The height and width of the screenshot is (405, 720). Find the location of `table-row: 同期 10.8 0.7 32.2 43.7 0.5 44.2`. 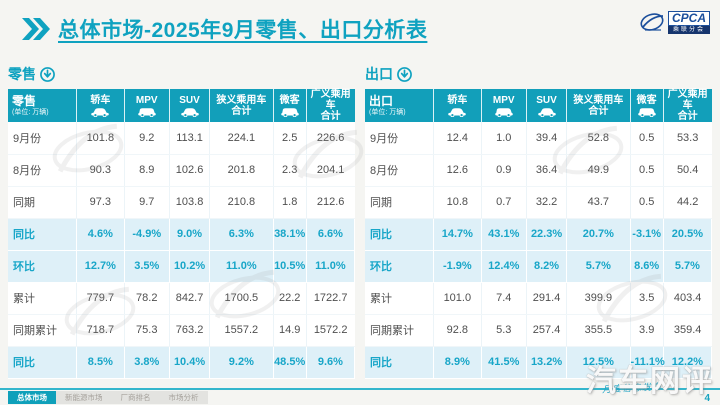

table-row: 同期 10.8 0.7 32.2 43.7 0.5 44.2 is located at coordinates (538, 202).